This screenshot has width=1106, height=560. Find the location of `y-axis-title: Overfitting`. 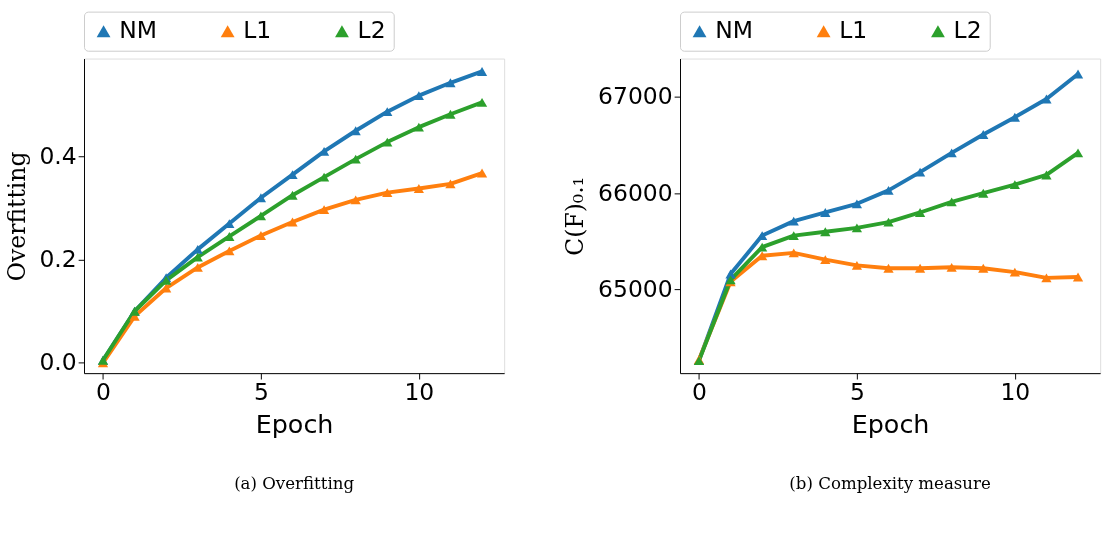

y-axis-title: Overfitting is located at coordinates (16, 216).